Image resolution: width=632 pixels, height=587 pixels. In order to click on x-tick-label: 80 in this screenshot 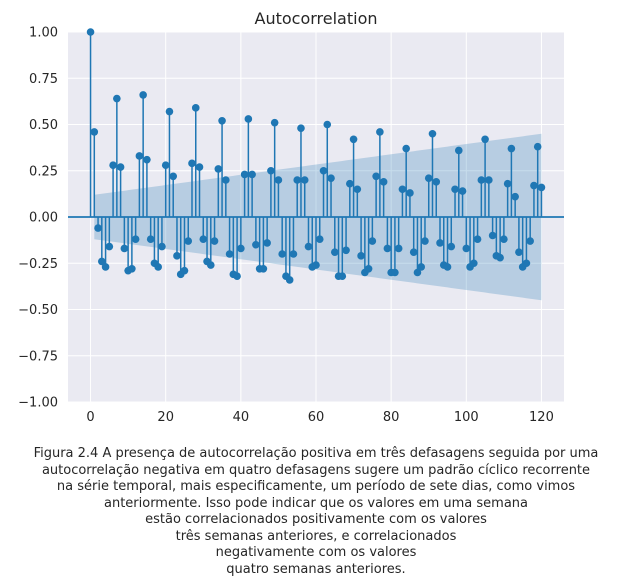, I will do `click(391, 417)`.